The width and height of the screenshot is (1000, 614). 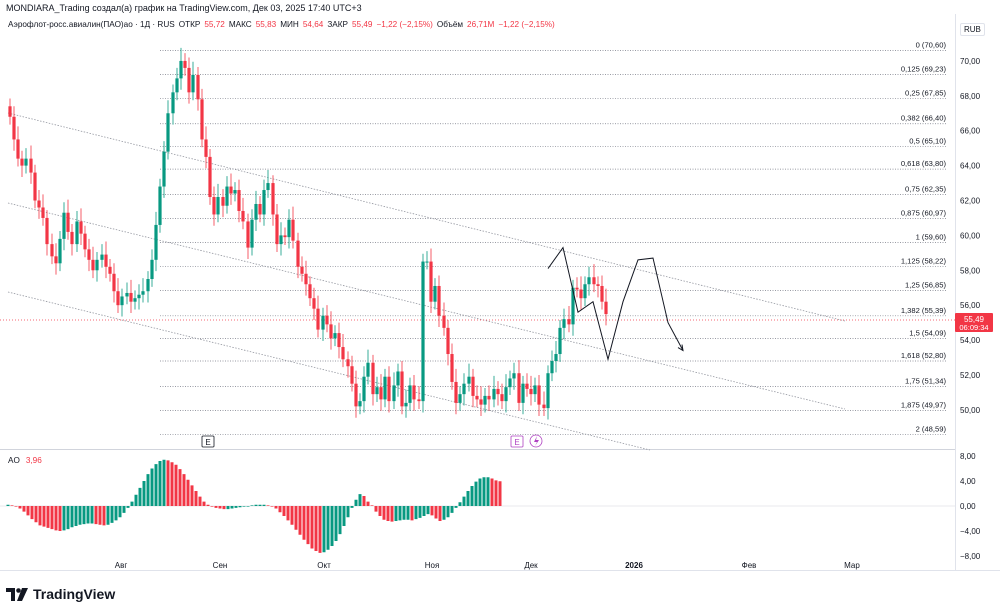 What do you see at coordinates (91, 24) in the screenshot?
I see `symbol-name: Аэрофлот-росс.авиалин(ПАО)ао · 1Д · RUS` at bounding box center [91, 24].